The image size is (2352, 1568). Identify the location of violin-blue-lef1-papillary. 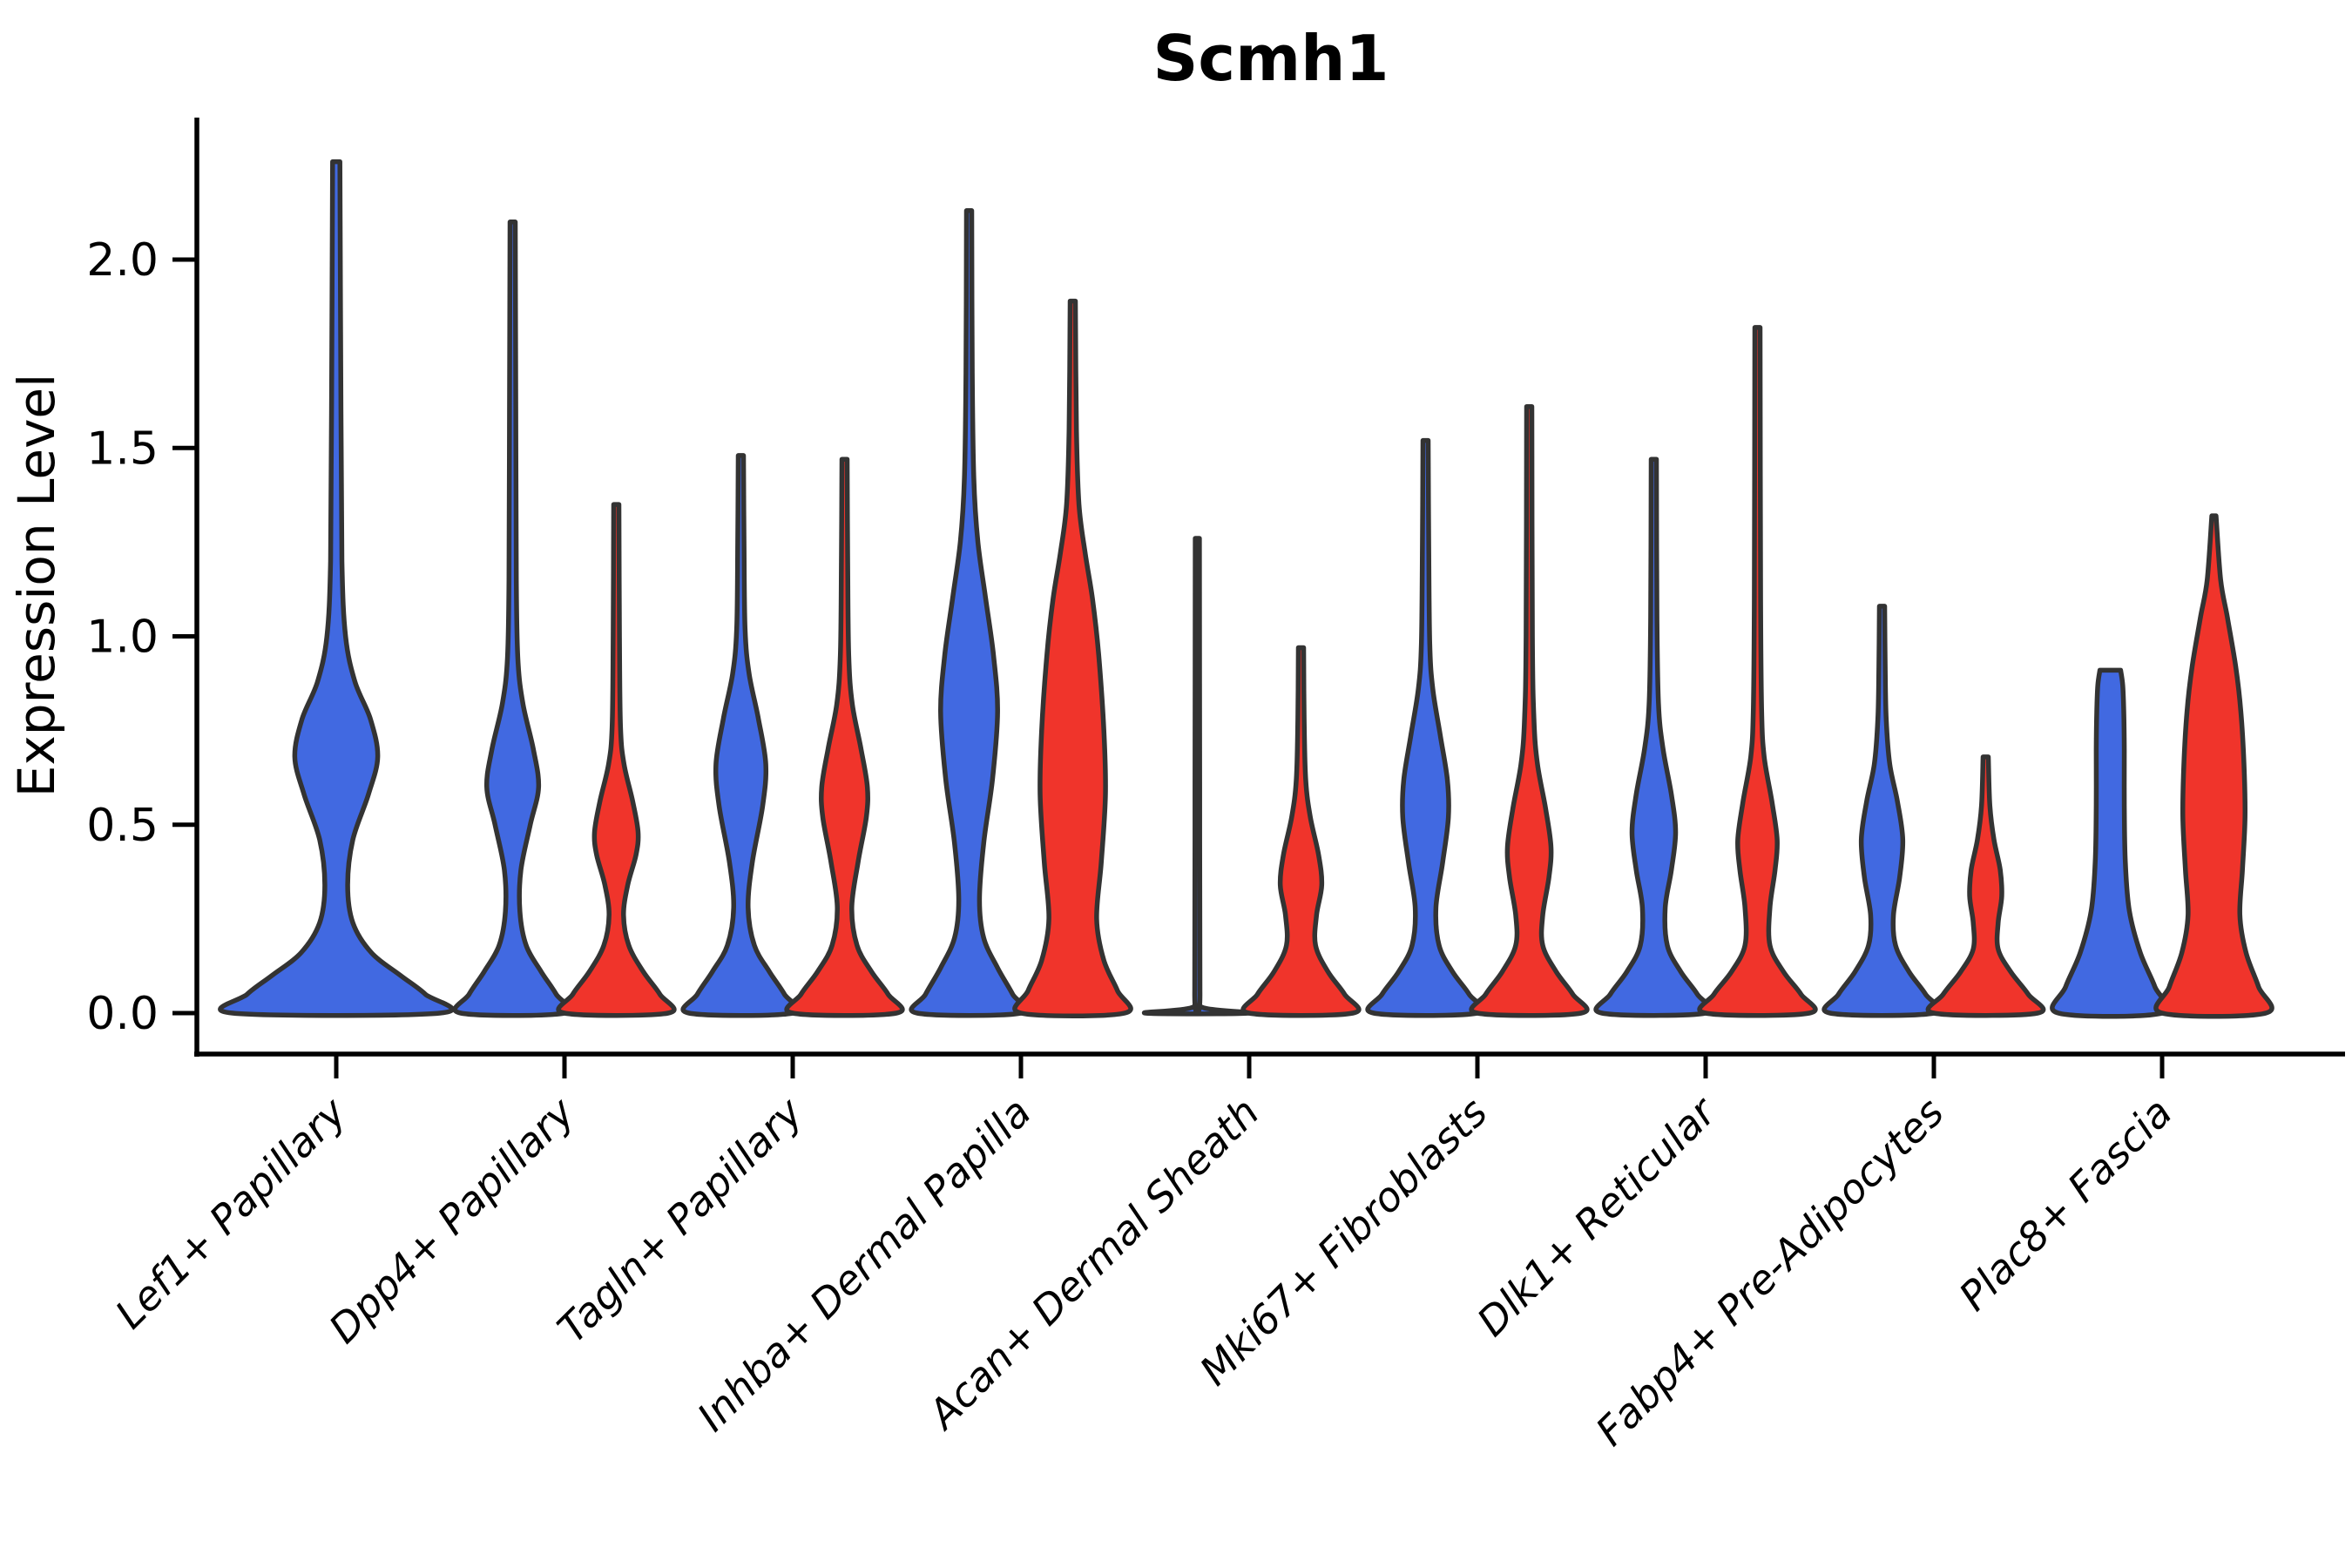
(336, 588).